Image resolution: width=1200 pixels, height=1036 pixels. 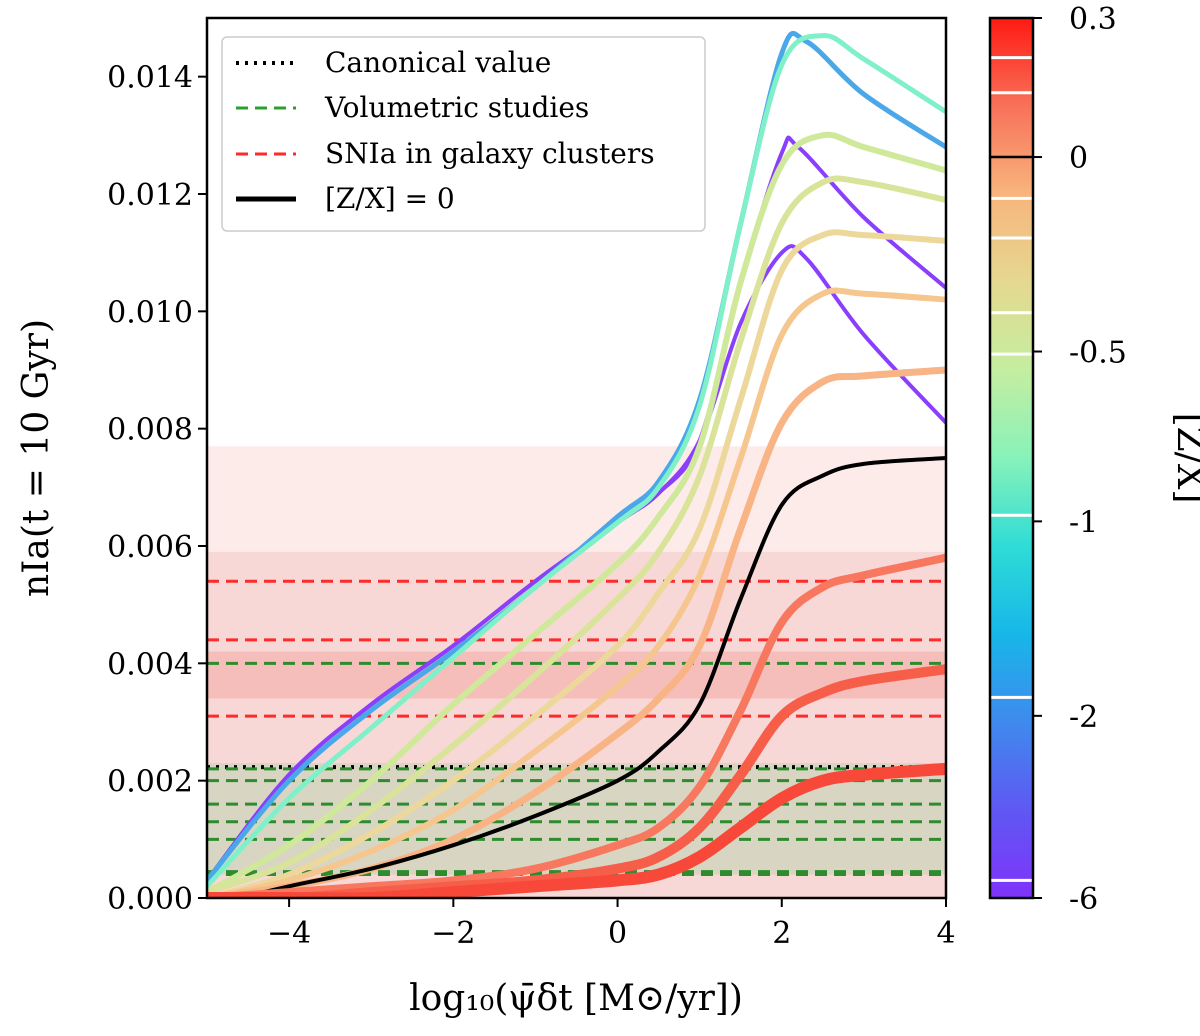 I want to click on legend-label-canonical: Canonical value, so click(x=438, y=62).